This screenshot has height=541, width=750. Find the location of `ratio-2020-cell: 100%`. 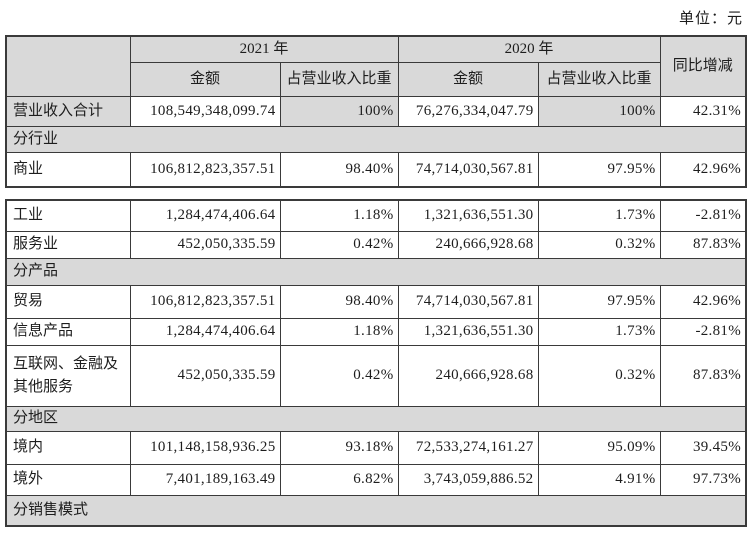

ratio-2020-cell: 100% is located at coordinates (599, 111).